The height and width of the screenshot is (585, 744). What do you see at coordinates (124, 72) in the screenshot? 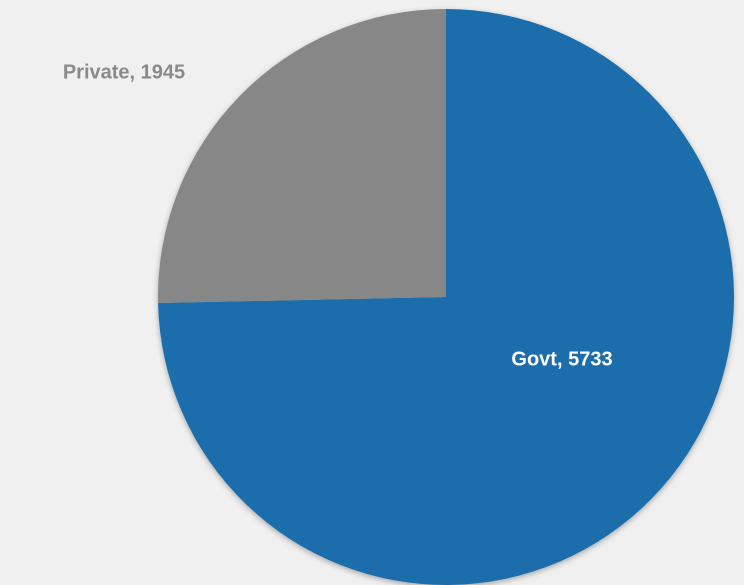
I see `data-label: Private, 1945` at bounding box center [124, 72].